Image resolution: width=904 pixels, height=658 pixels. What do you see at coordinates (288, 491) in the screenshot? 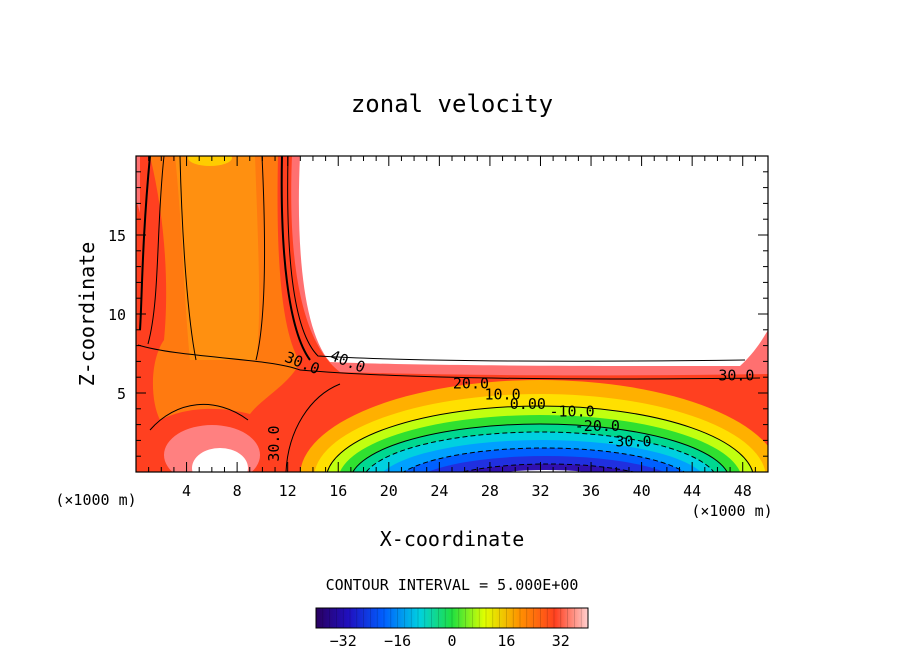
I see `x-tick-label: 12` at bounding box center [288, 491].